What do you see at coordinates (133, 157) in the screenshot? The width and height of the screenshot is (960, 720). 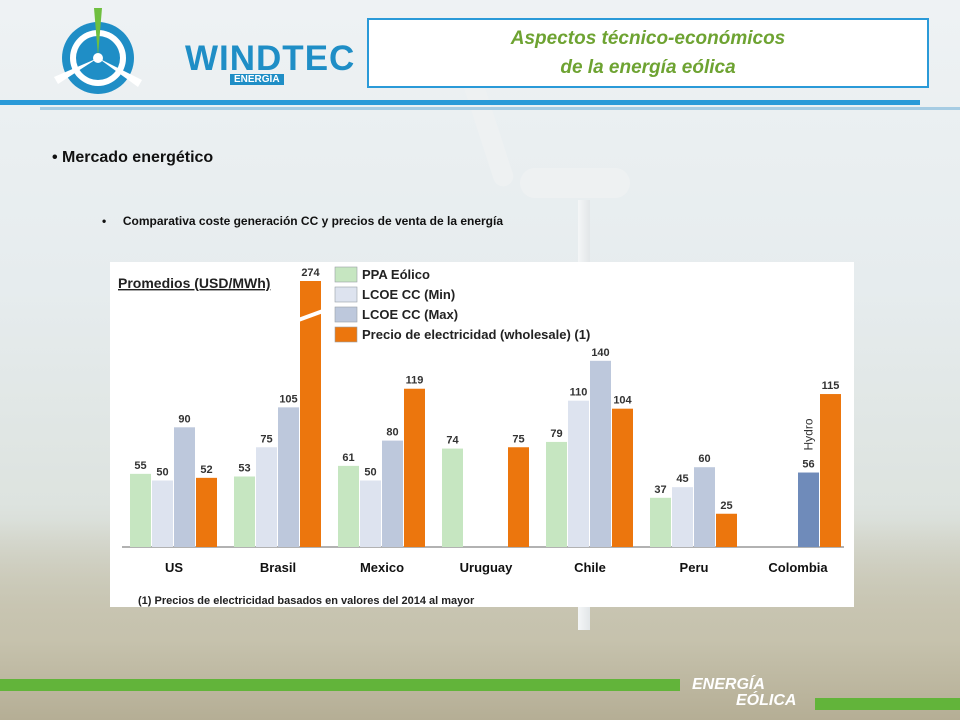 I see `section-bullet: • Mercado energético` at bounding box center [133, 157].